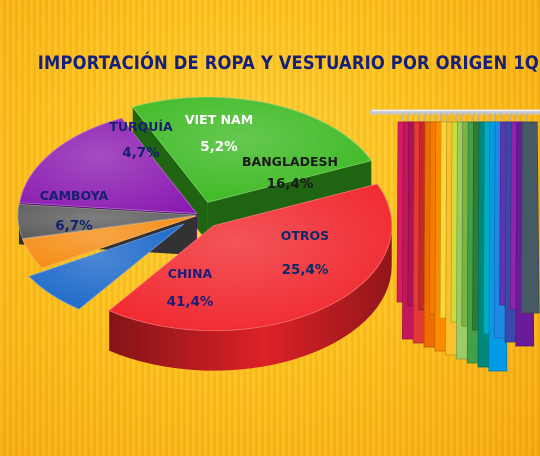 Image resolution: width=540 pixels, height=456 pixels. What do you see at coordinates (190, 302) in the screenshot?
I see `slice-value-china: 41,4%` at bounding box center [190, 302].